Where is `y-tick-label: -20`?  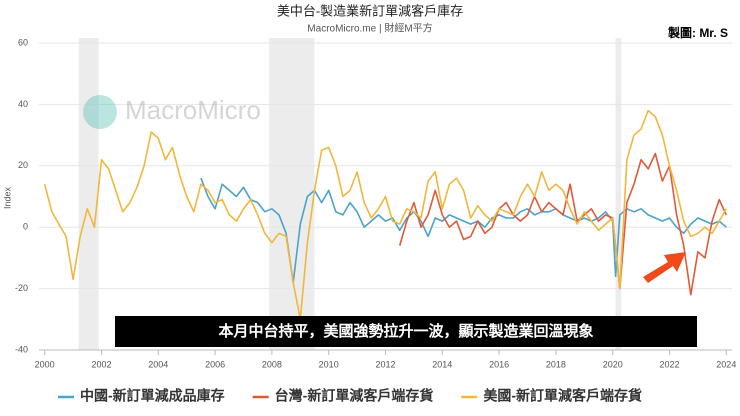 y-tick-label: -20 is located at coordinates (21, 288).